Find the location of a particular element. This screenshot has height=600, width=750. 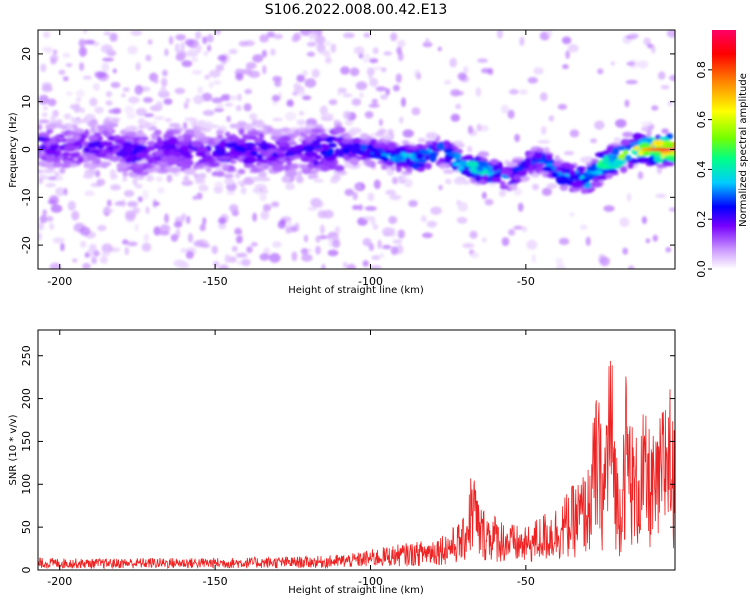

spectrogram-ylabel: Frequency (Hz) is located at coordinates (13, 150).